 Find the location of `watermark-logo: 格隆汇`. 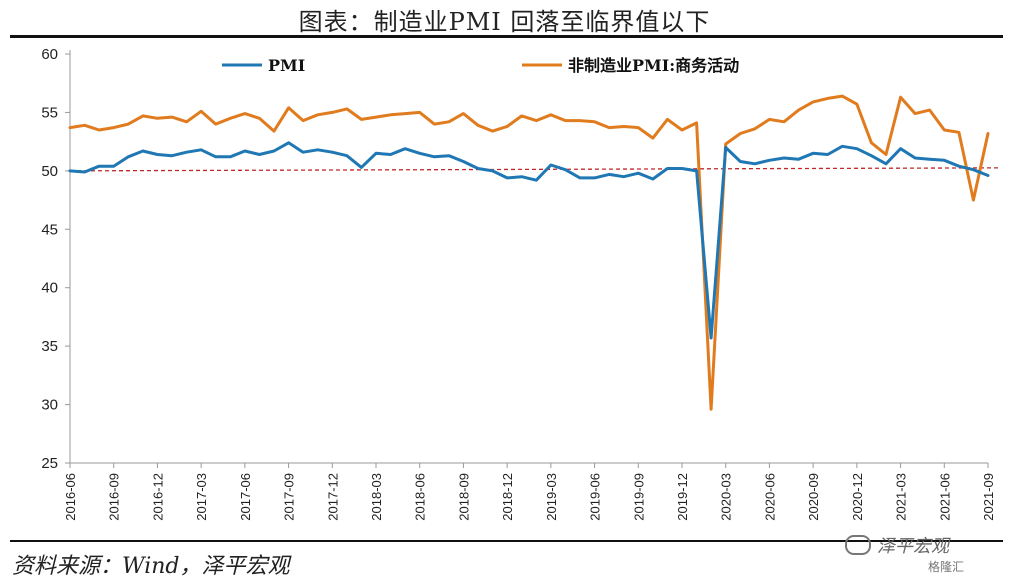

watermark-logo: 格隆汇 is located at coordinates (946, 567).